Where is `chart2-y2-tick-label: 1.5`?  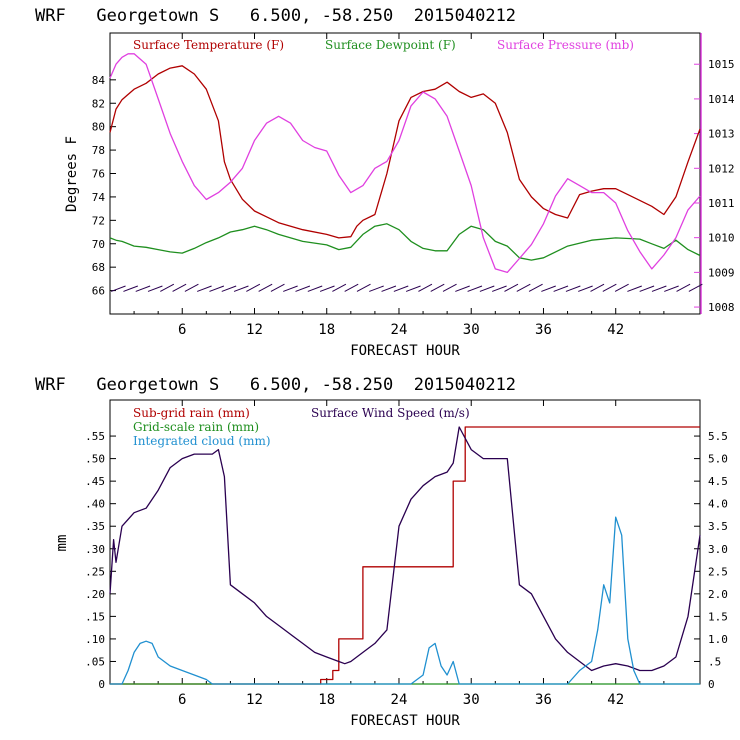 chart2-y2-tick-label: 1.5 is located at coordinates (718, 616).